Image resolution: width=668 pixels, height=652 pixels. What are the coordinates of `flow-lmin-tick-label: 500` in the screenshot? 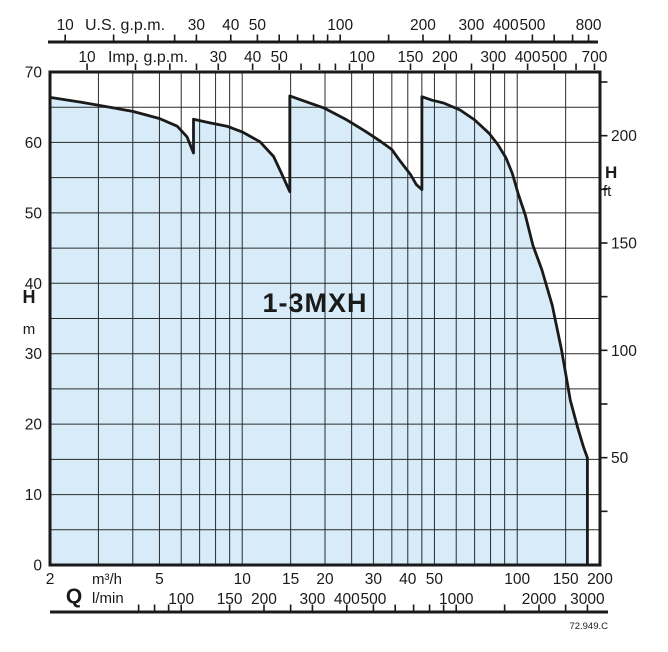 It's located at (373, 599).